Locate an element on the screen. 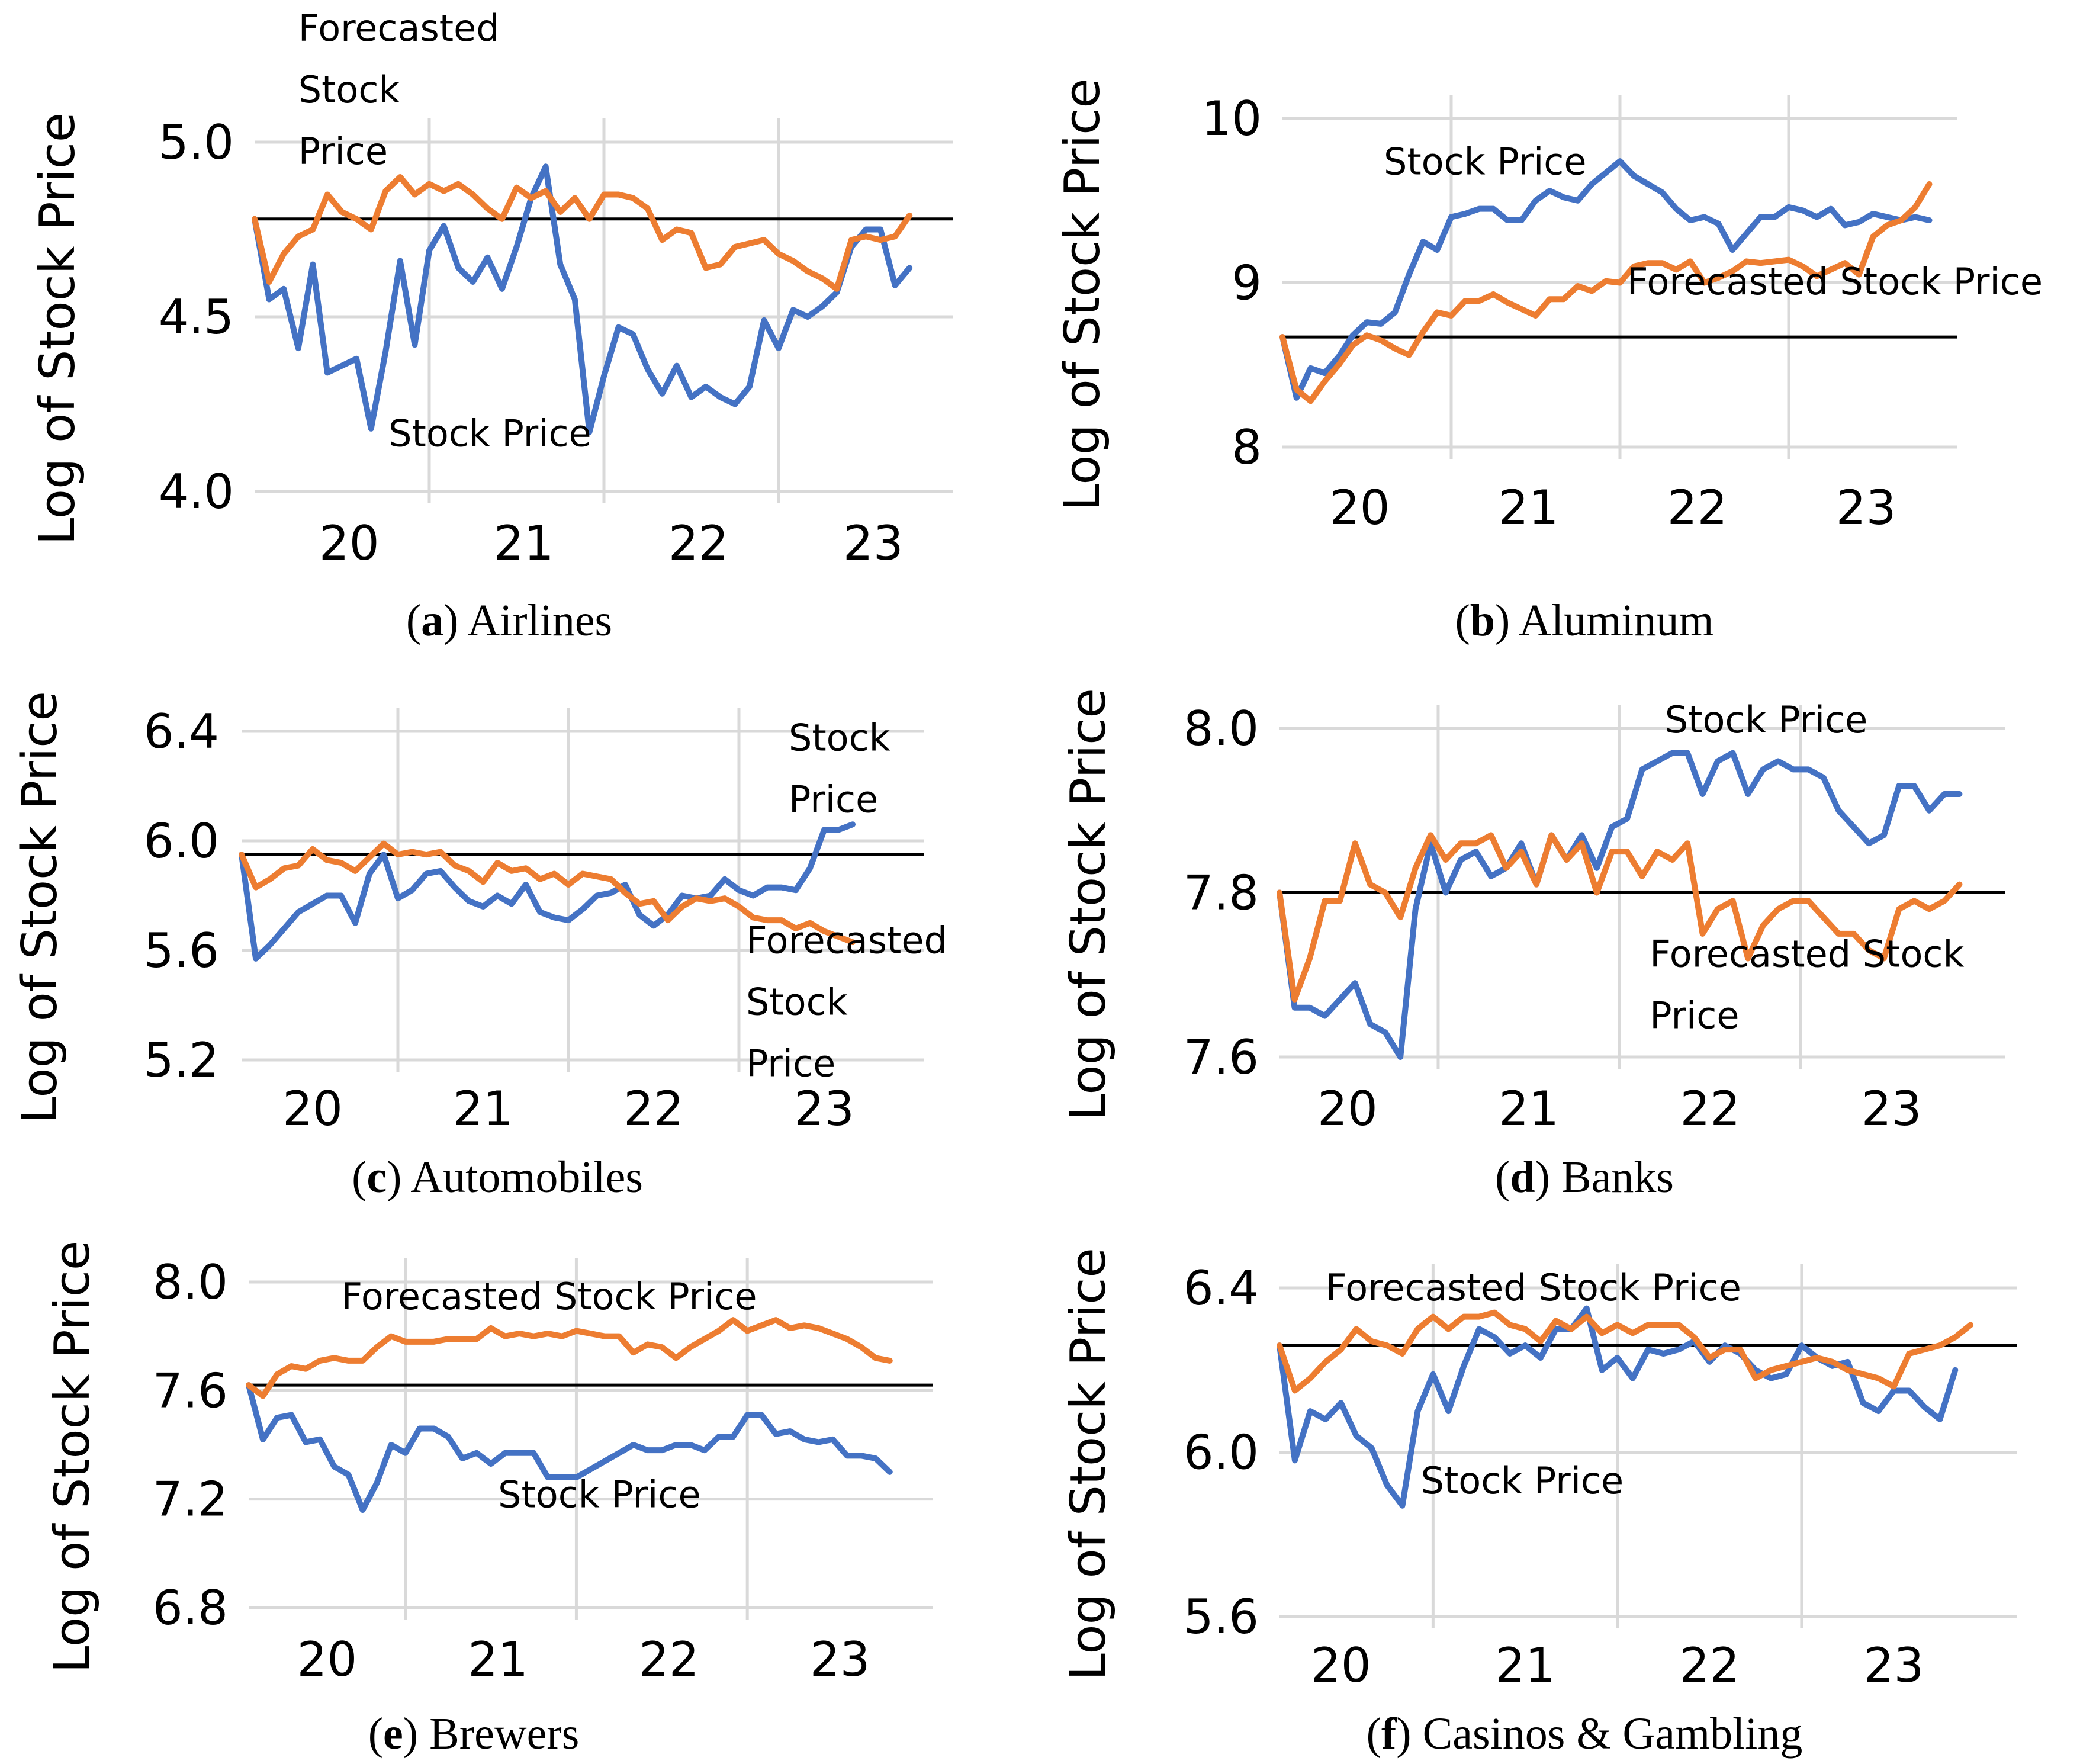 Image resolution: width=2080 pixels, height=1764 pixels. caption-title: Aluminum is located at coordinates (1616, 620).